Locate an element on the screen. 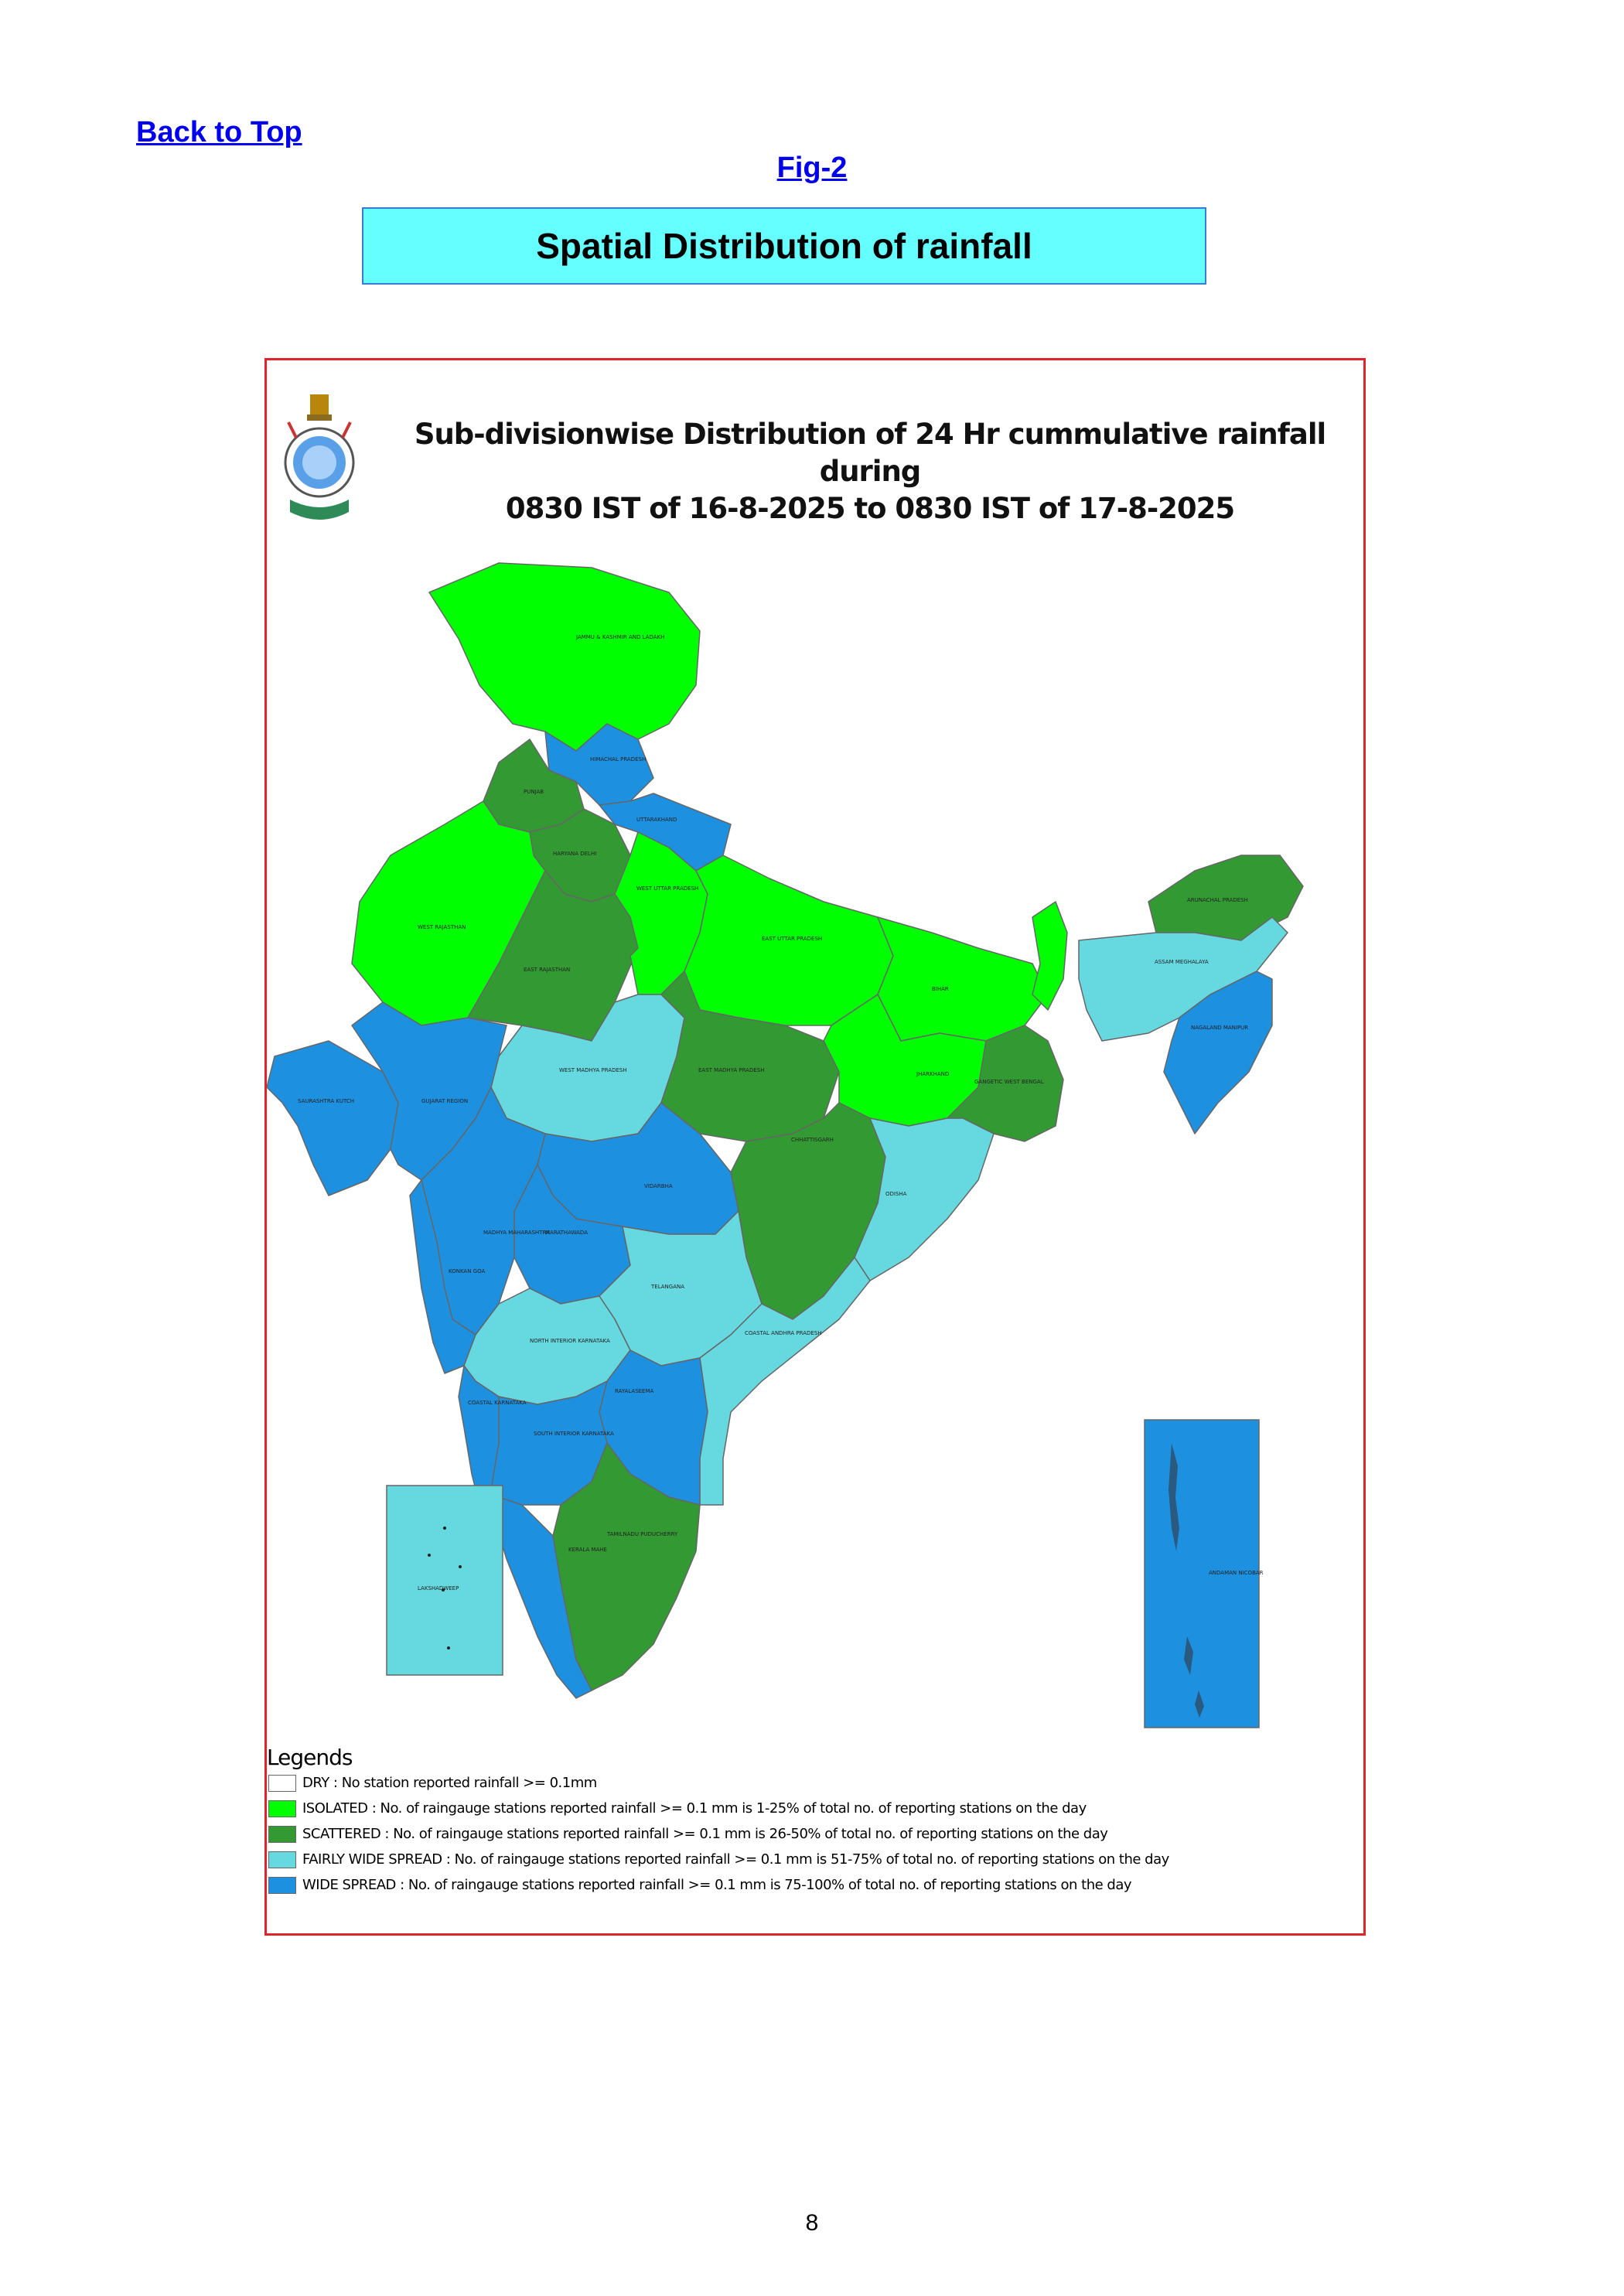 The height and width of the screenshot is (2296, 1624). subdivision-jammu-kashmir-ladakh is located at coordinates (564, 657).